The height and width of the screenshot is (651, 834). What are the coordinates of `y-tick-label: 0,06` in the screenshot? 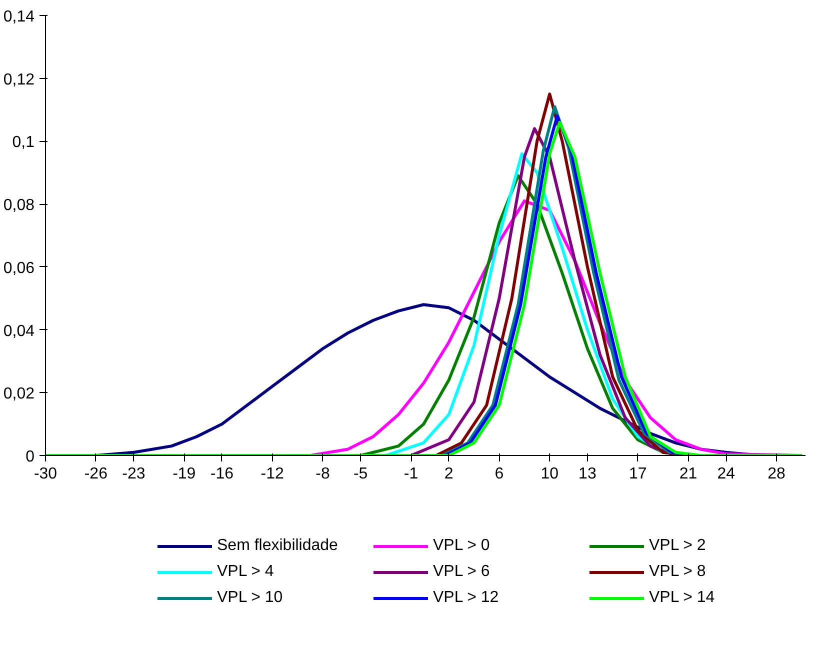 It's located at (19, 268).